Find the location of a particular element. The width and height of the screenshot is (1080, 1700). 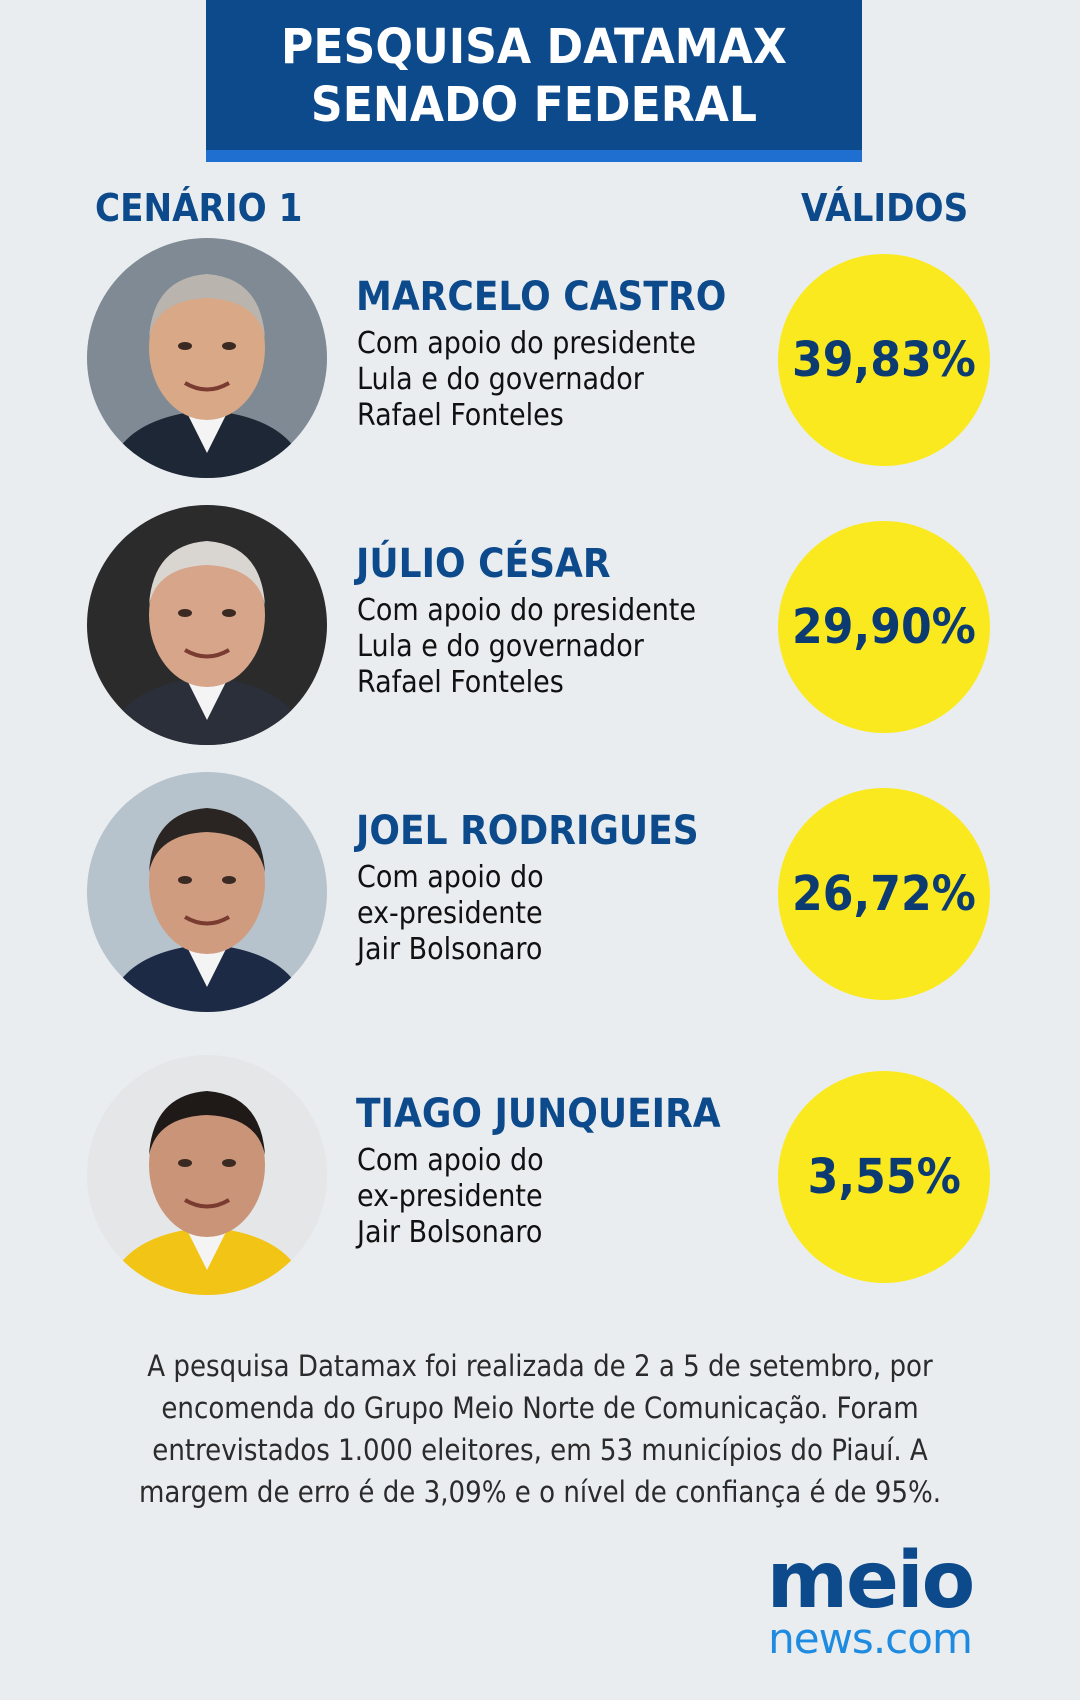

valid-votes-value: 26,72% is located at coordinates (884, 894).